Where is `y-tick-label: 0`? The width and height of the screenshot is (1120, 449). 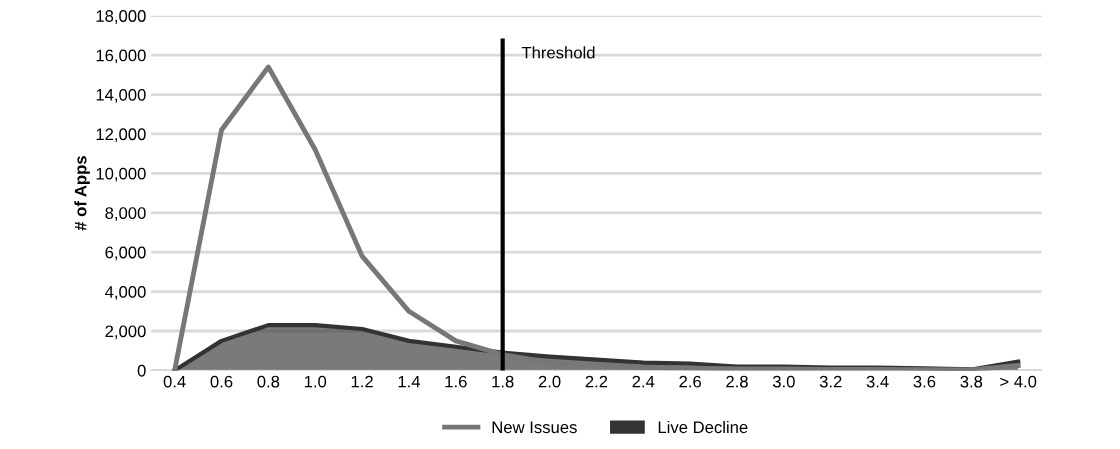 y-tick-label: 0 is located at coordinates (141, 370).